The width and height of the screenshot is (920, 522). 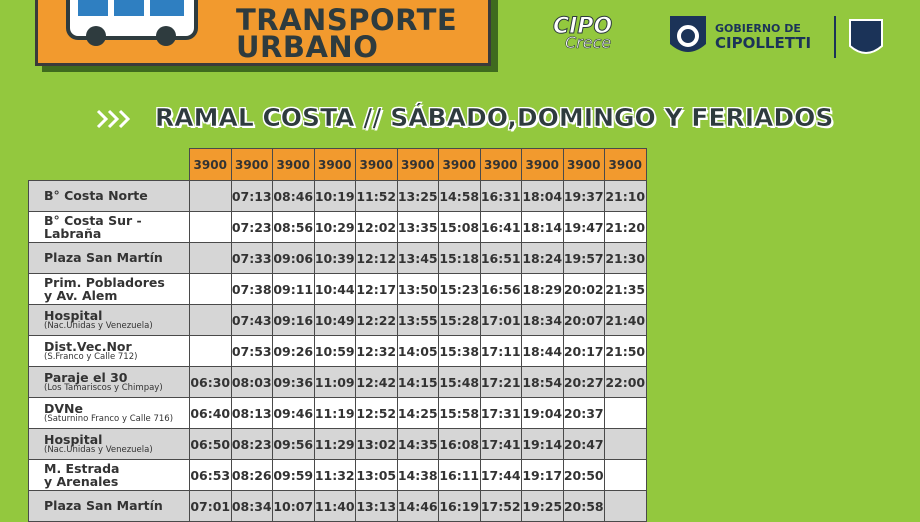 I want to click on time-cell: 18:54, so click(x=542, y=382).